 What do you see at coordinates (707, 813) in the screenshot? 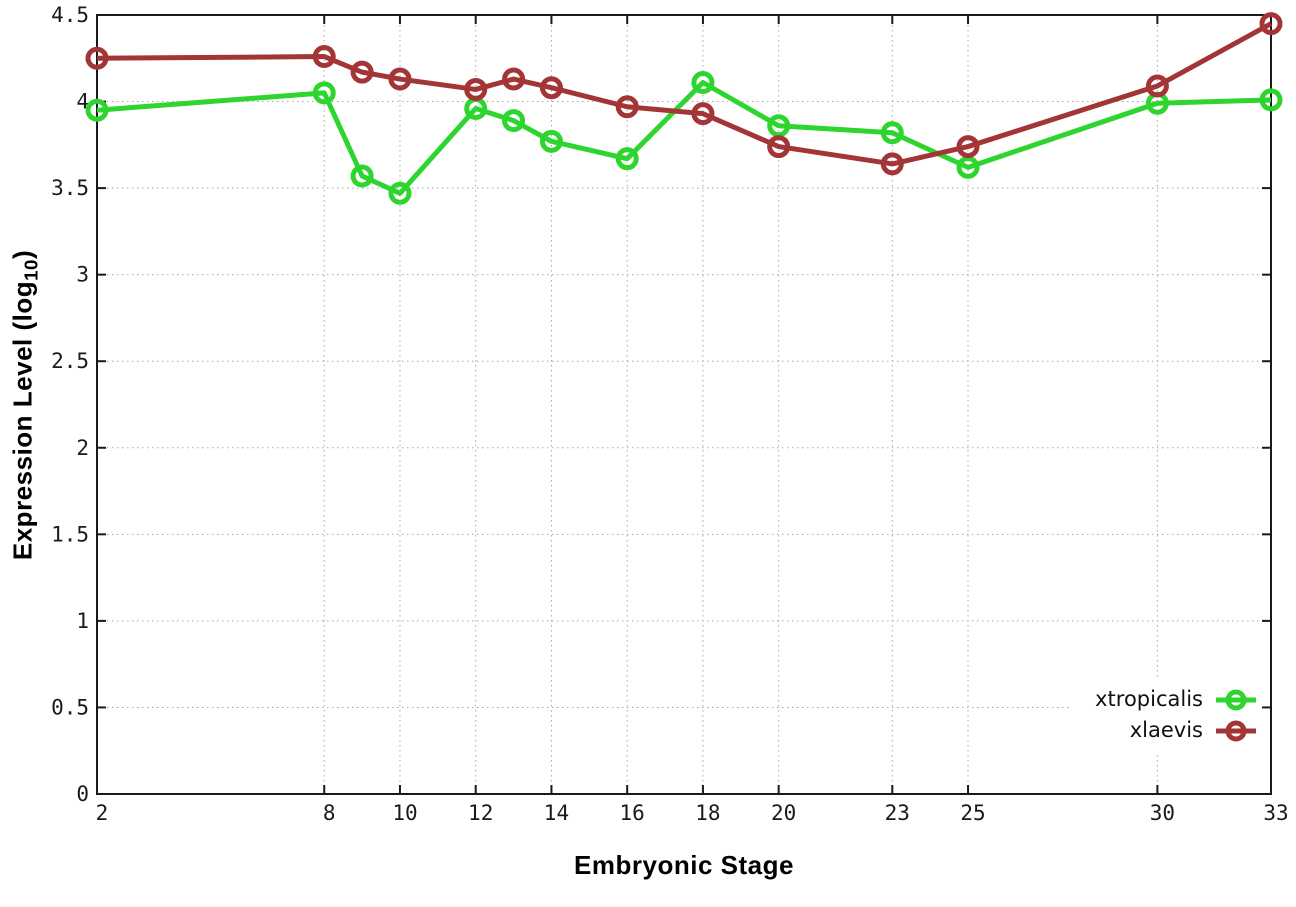
I see `x-tick-label: 18` at bounding box center [707, 813].